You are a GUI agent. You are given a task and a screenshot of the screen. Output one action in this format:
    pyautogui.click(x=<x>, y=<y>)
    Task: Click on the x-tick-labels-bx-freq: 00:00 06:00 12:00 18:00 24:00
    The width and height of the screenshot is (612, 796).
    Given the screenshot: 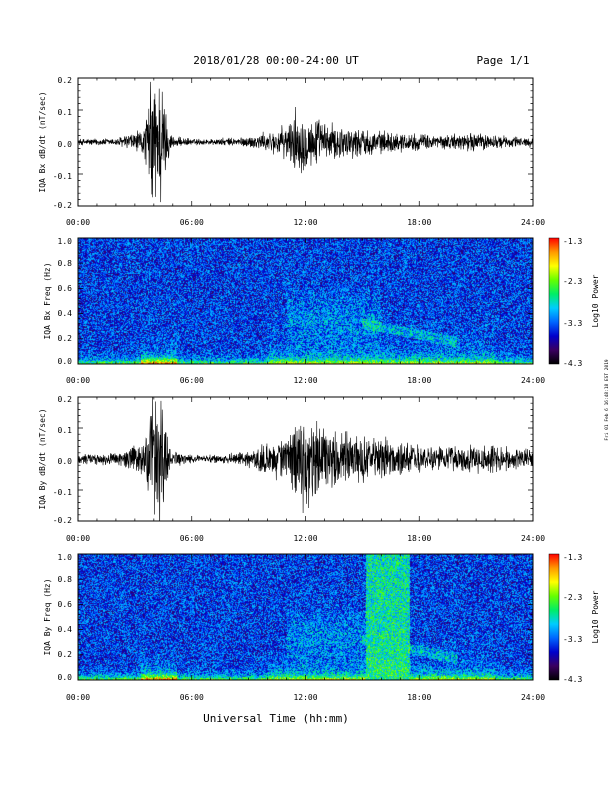 What is the action you would take?
    pyautogui.click(x=305, y=380)
    